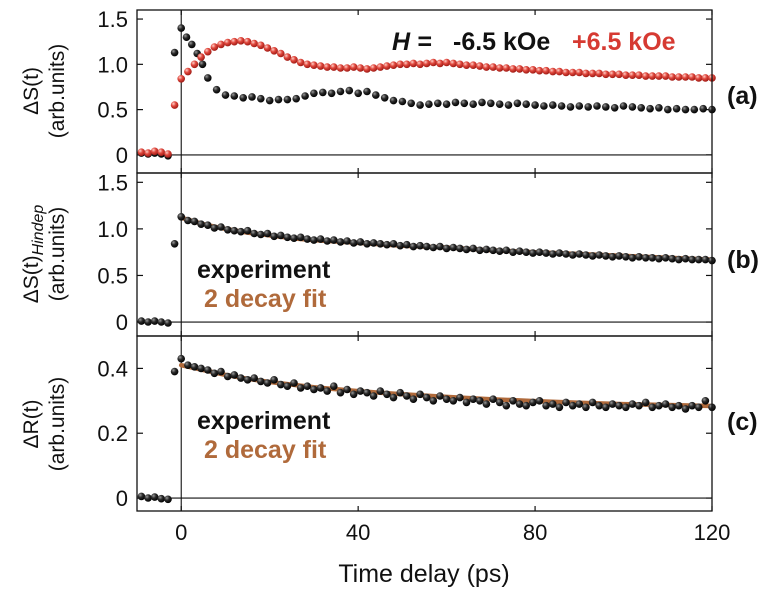 The height and width of the screenshot is (593, 765). I want to click on x-axis: 0 40 80 120, so click(452, 532).